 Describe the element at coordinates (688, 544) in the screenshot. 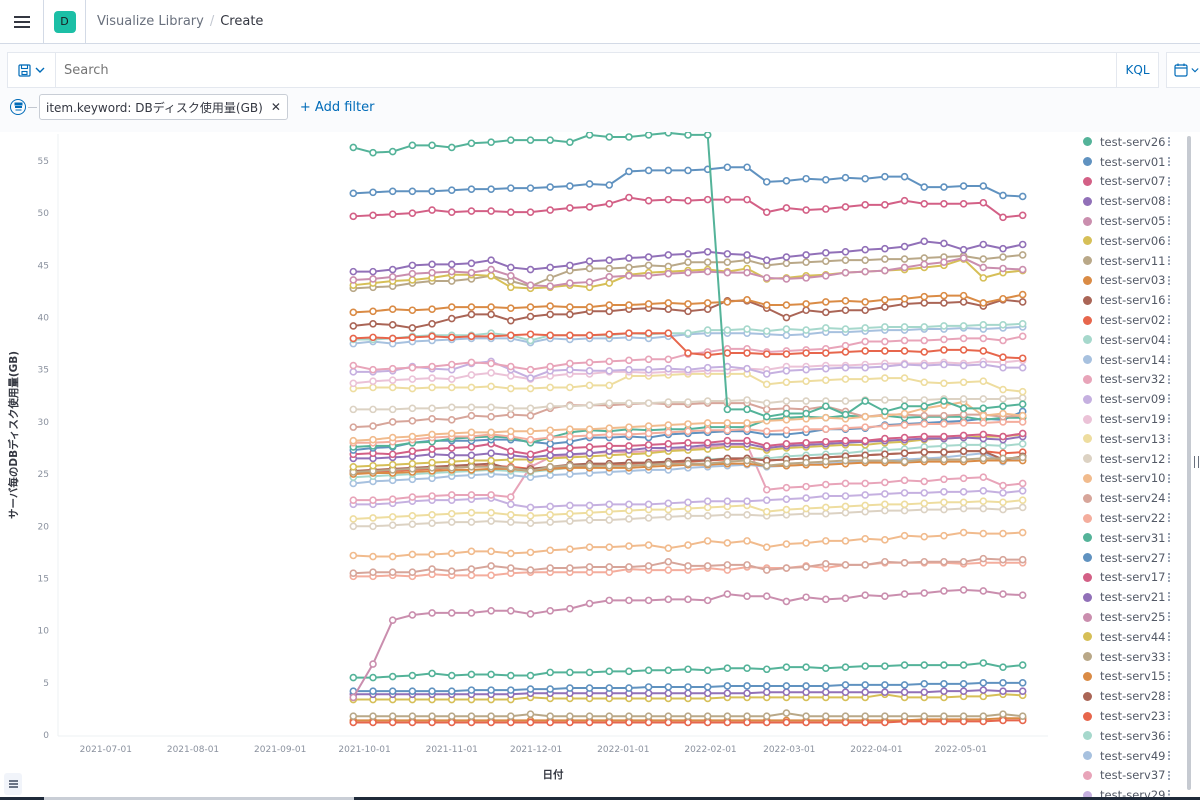

I see `series-test-serv-c` at that location.